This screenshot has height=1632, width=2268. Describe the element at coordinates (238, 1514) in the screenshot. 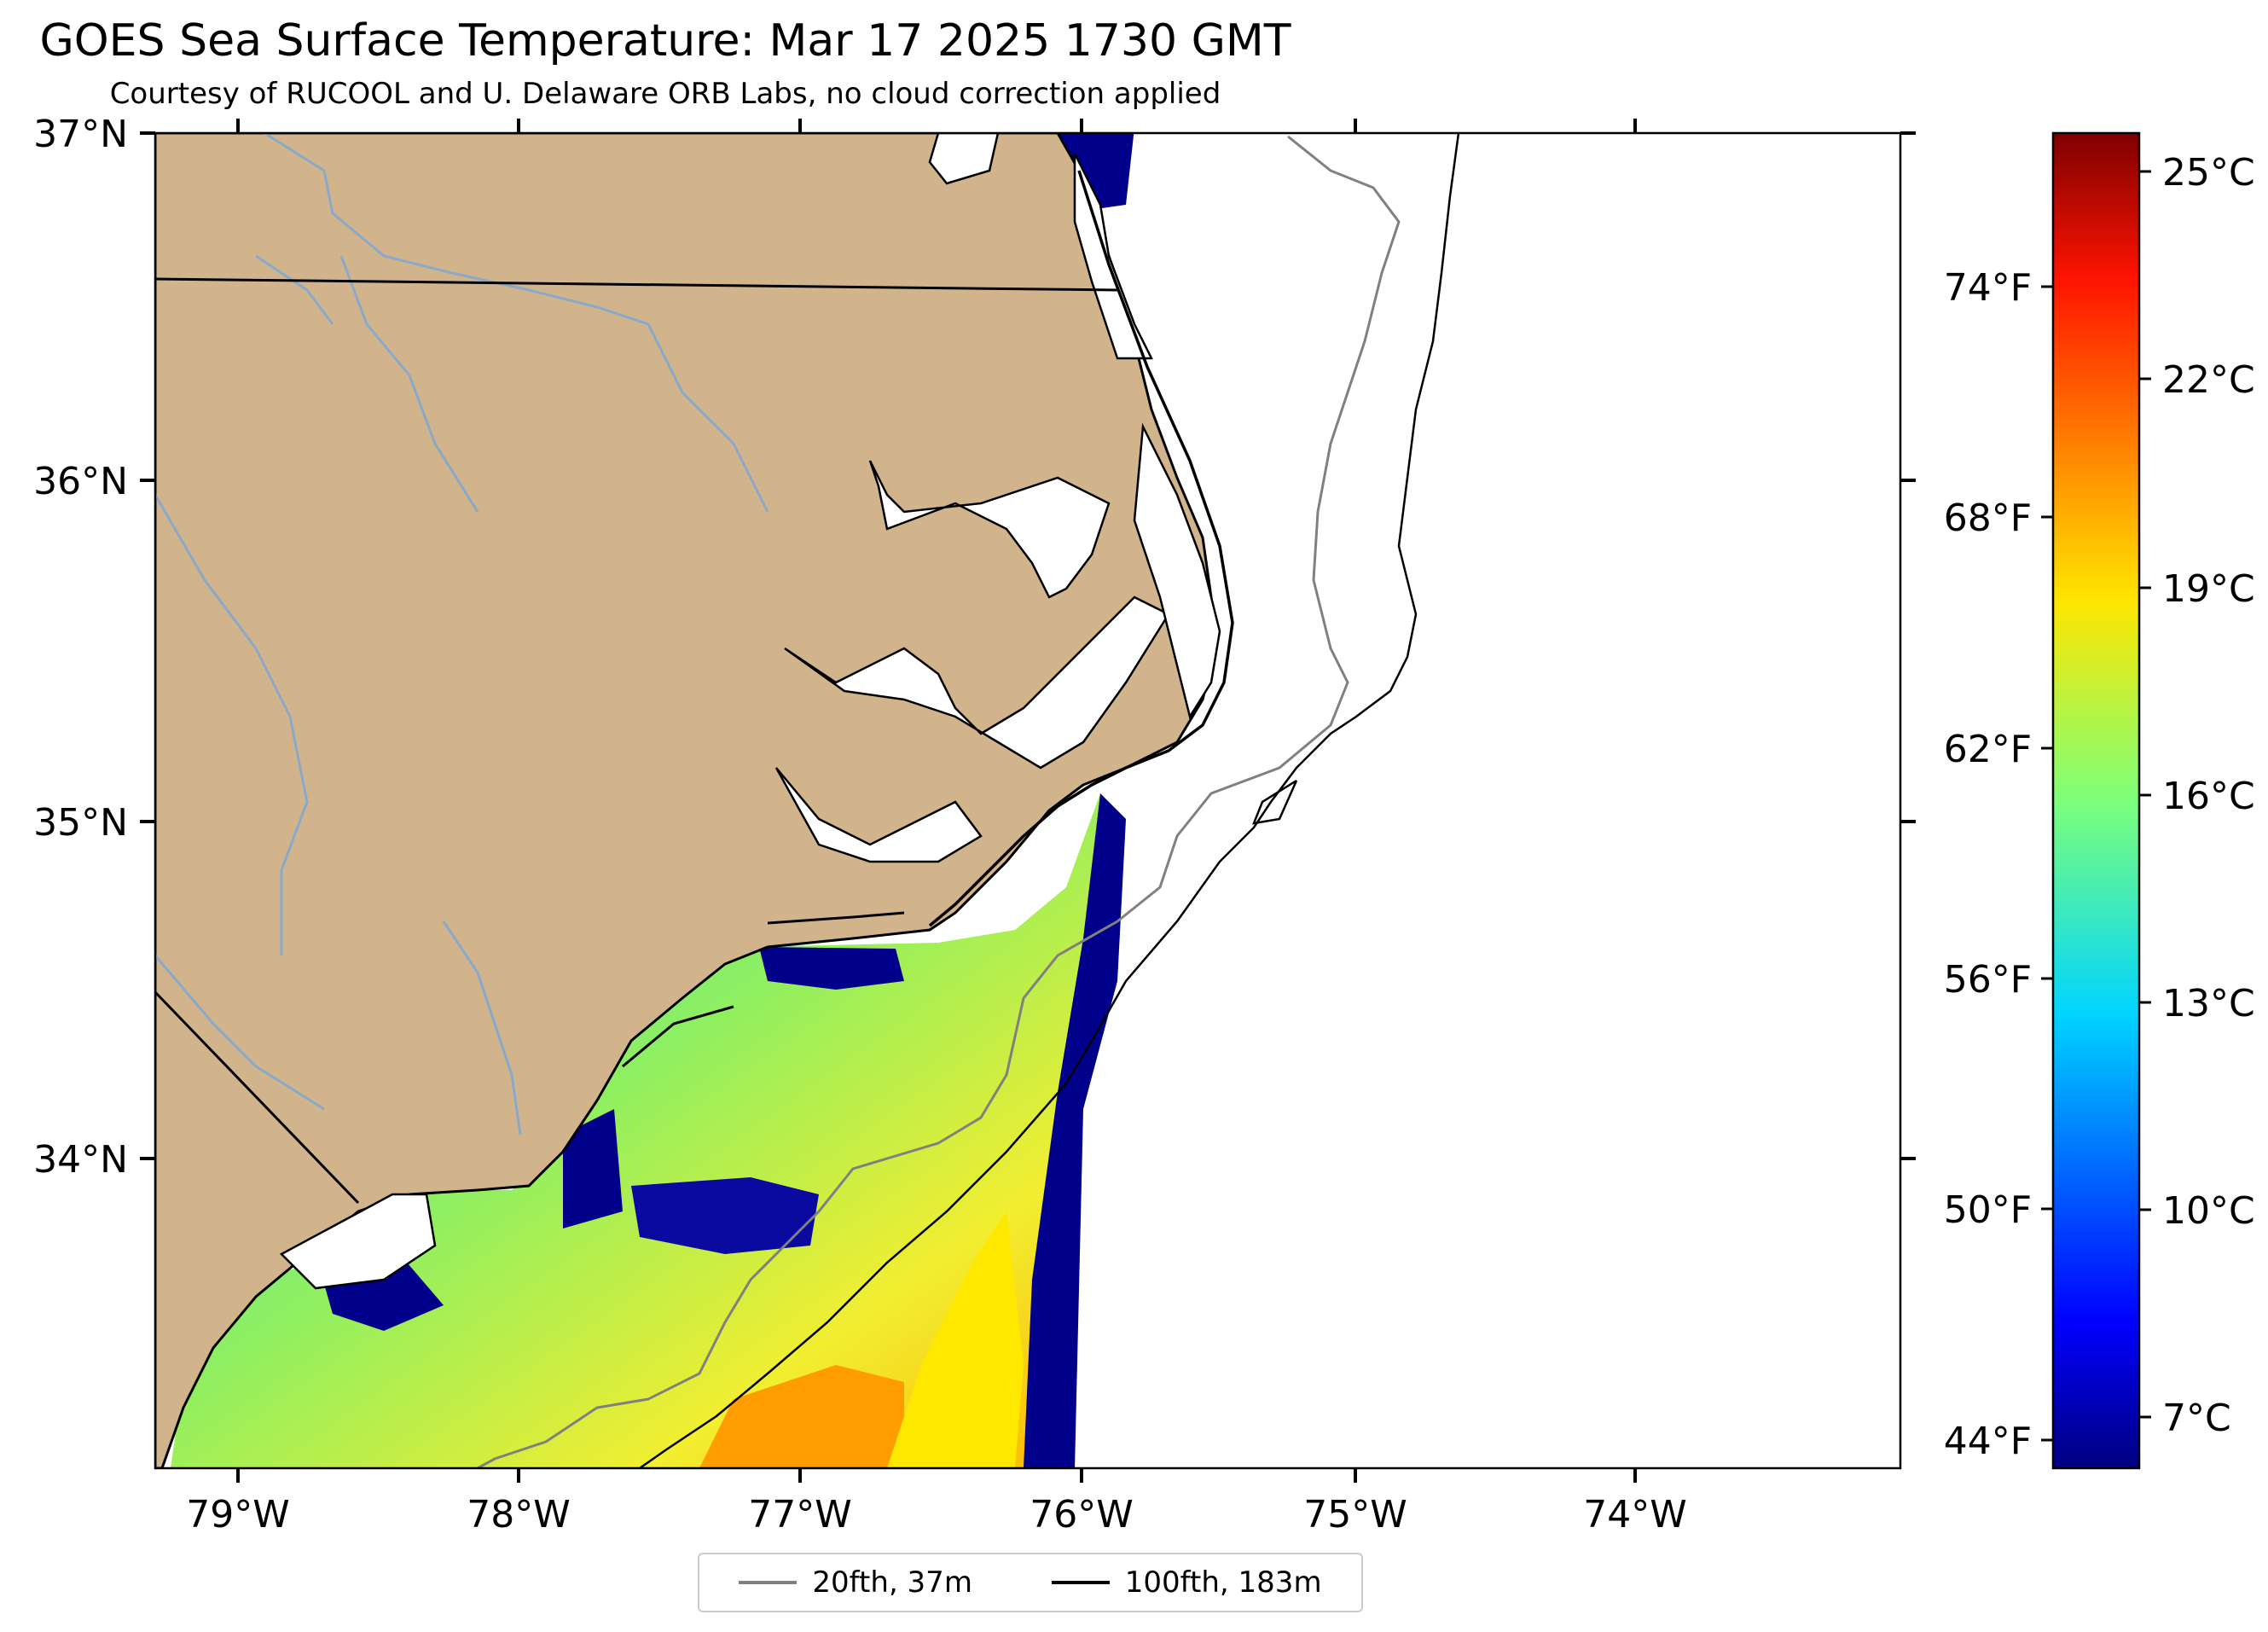

I see `lon-label: 79°W` at that location.